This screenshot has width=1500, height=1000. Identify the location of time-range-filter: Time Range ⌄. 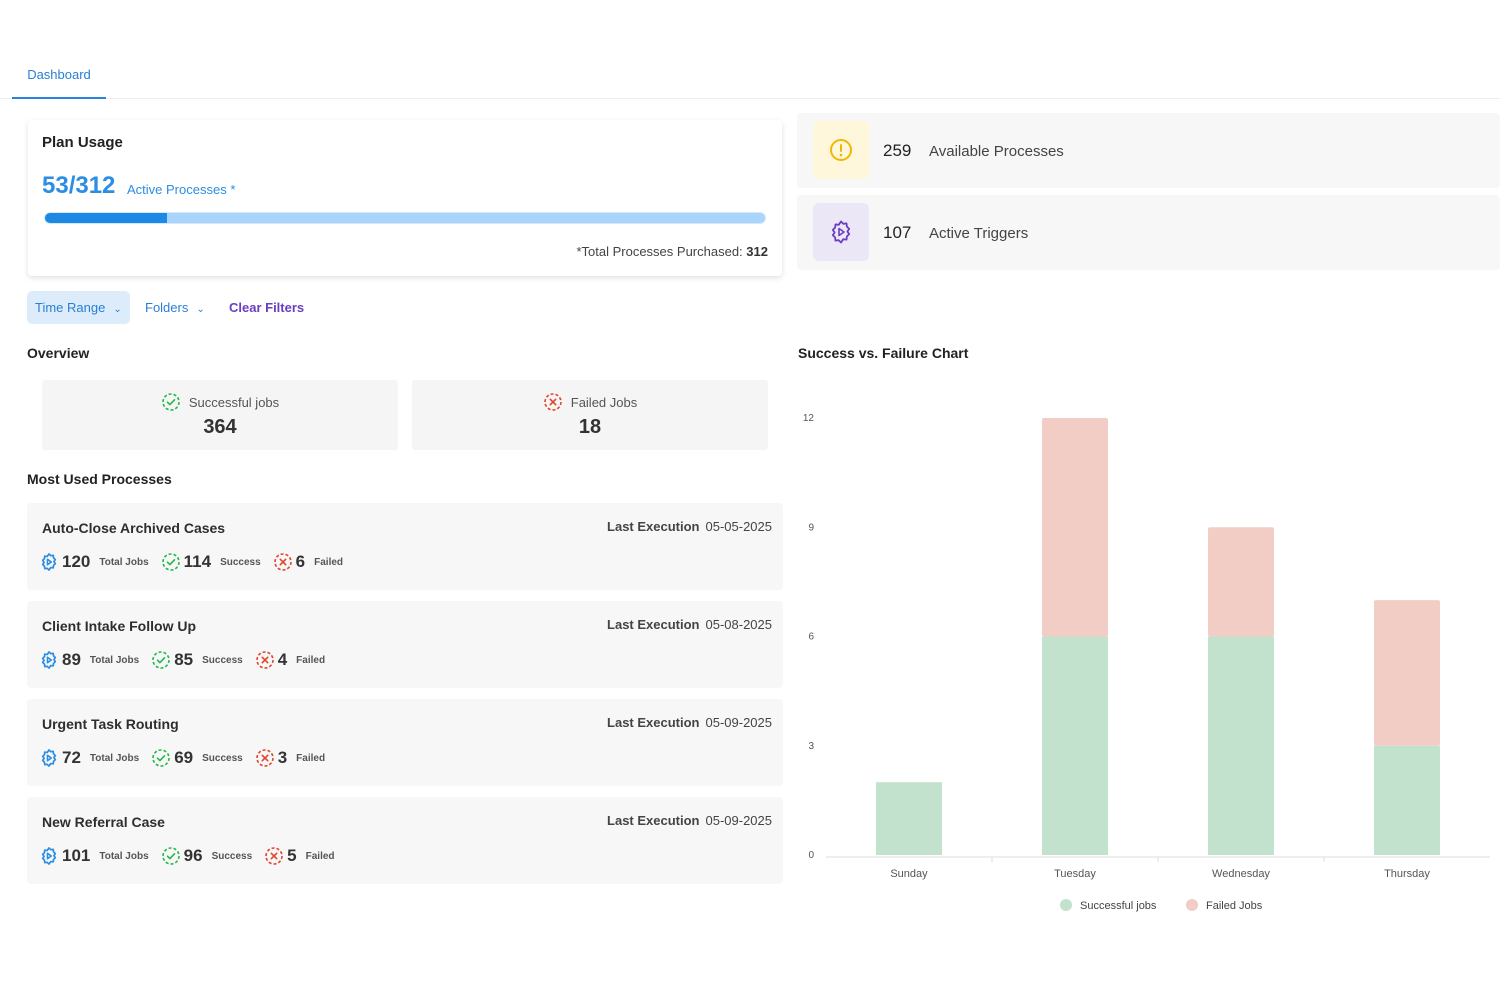
(78, 307).